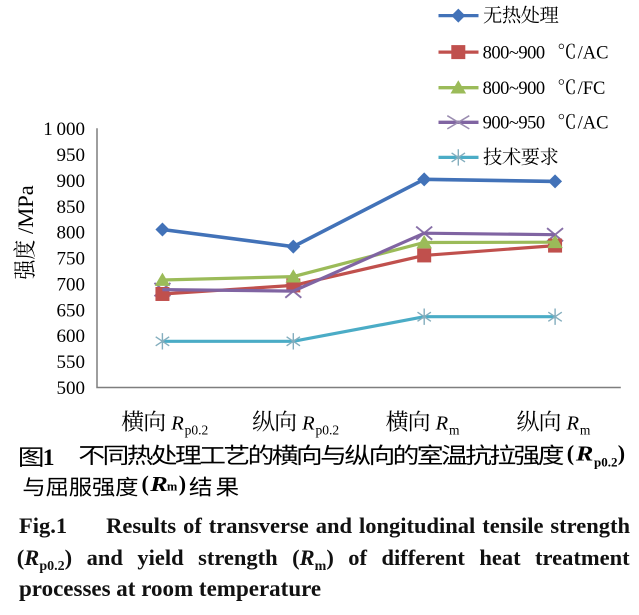 This screenshot has height=615, width=639. Describe the element at coordinates (71, 207) in the screenshot. I see `svg-text: 850` at that location.